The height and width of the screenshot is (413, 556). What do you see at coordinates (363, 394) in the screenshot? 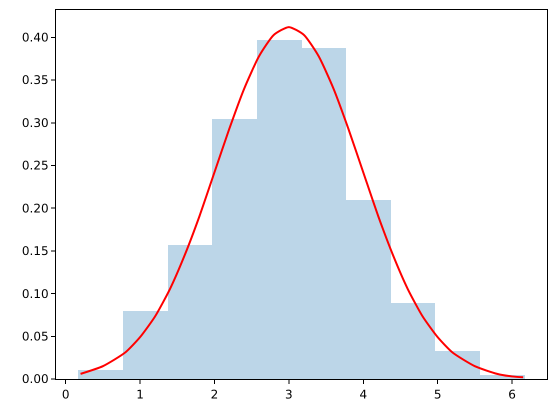
I see `x-tick-label: 4` at bounding box center [363, 394].